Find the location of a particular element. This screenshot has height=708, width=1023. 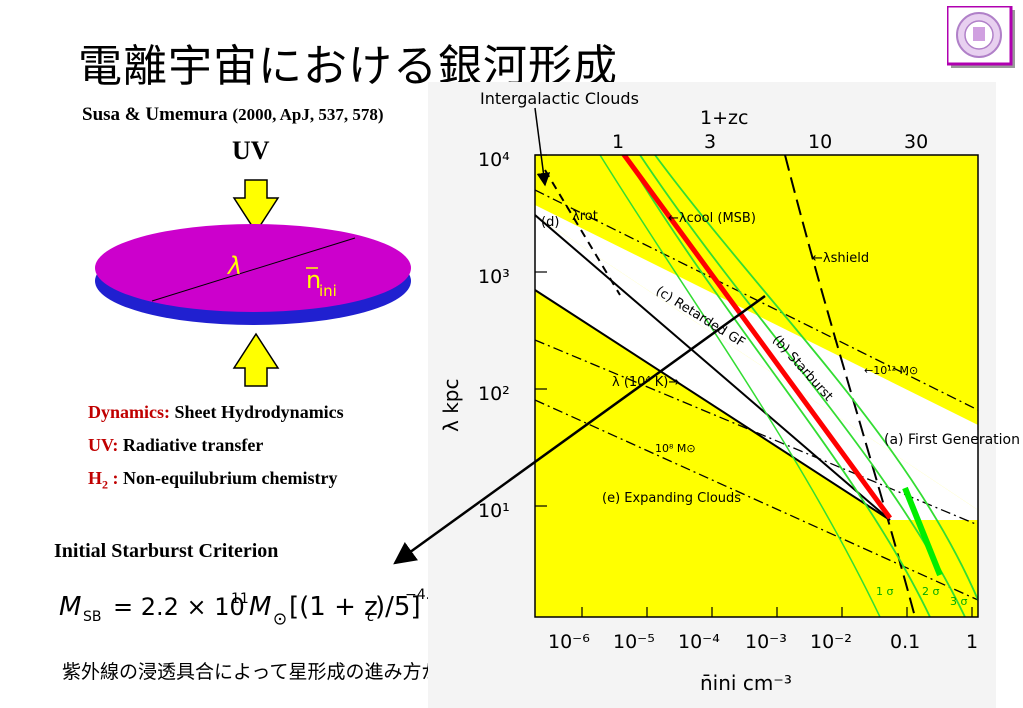

svg-text: c is located at coordinates (371, 617).